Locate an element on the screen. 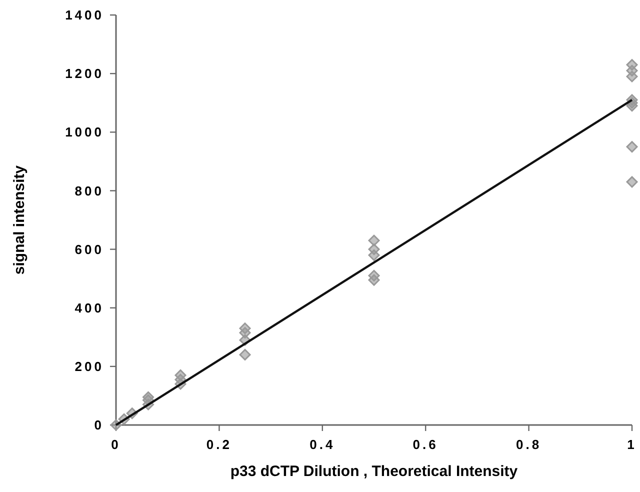 The image size is (640, 492). y-tick-label: 200 is located at coordinates (89, 366).